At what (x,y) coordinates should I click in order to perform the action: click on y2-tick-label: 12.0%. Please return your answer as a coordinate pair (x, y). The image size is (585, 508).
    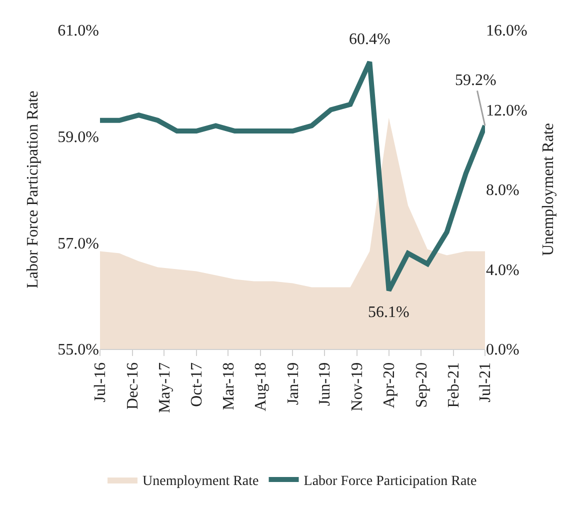
    Looking at the image, I should click on (507, 111).